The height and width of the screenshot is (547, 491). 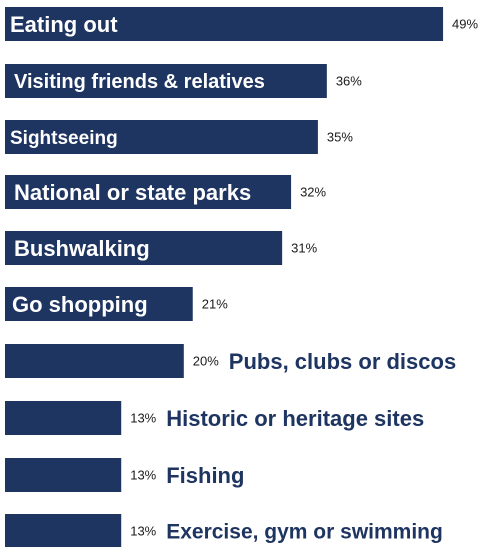 What do you see at coordinates (349, 81) in the screenshot?
I see `value-label-2: 36%` at bounding box center [349, 81].